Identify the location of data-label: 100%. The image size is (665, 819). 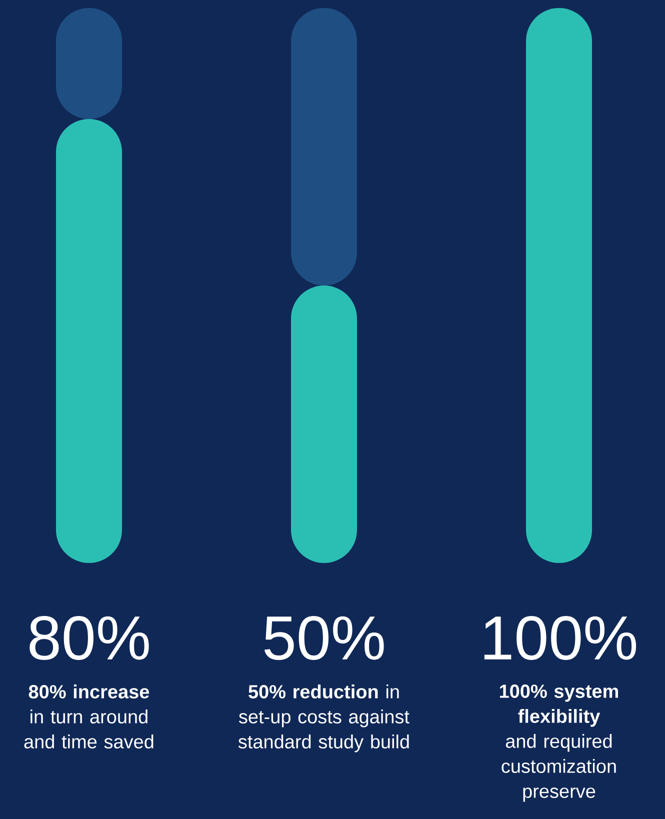
(560, 638).